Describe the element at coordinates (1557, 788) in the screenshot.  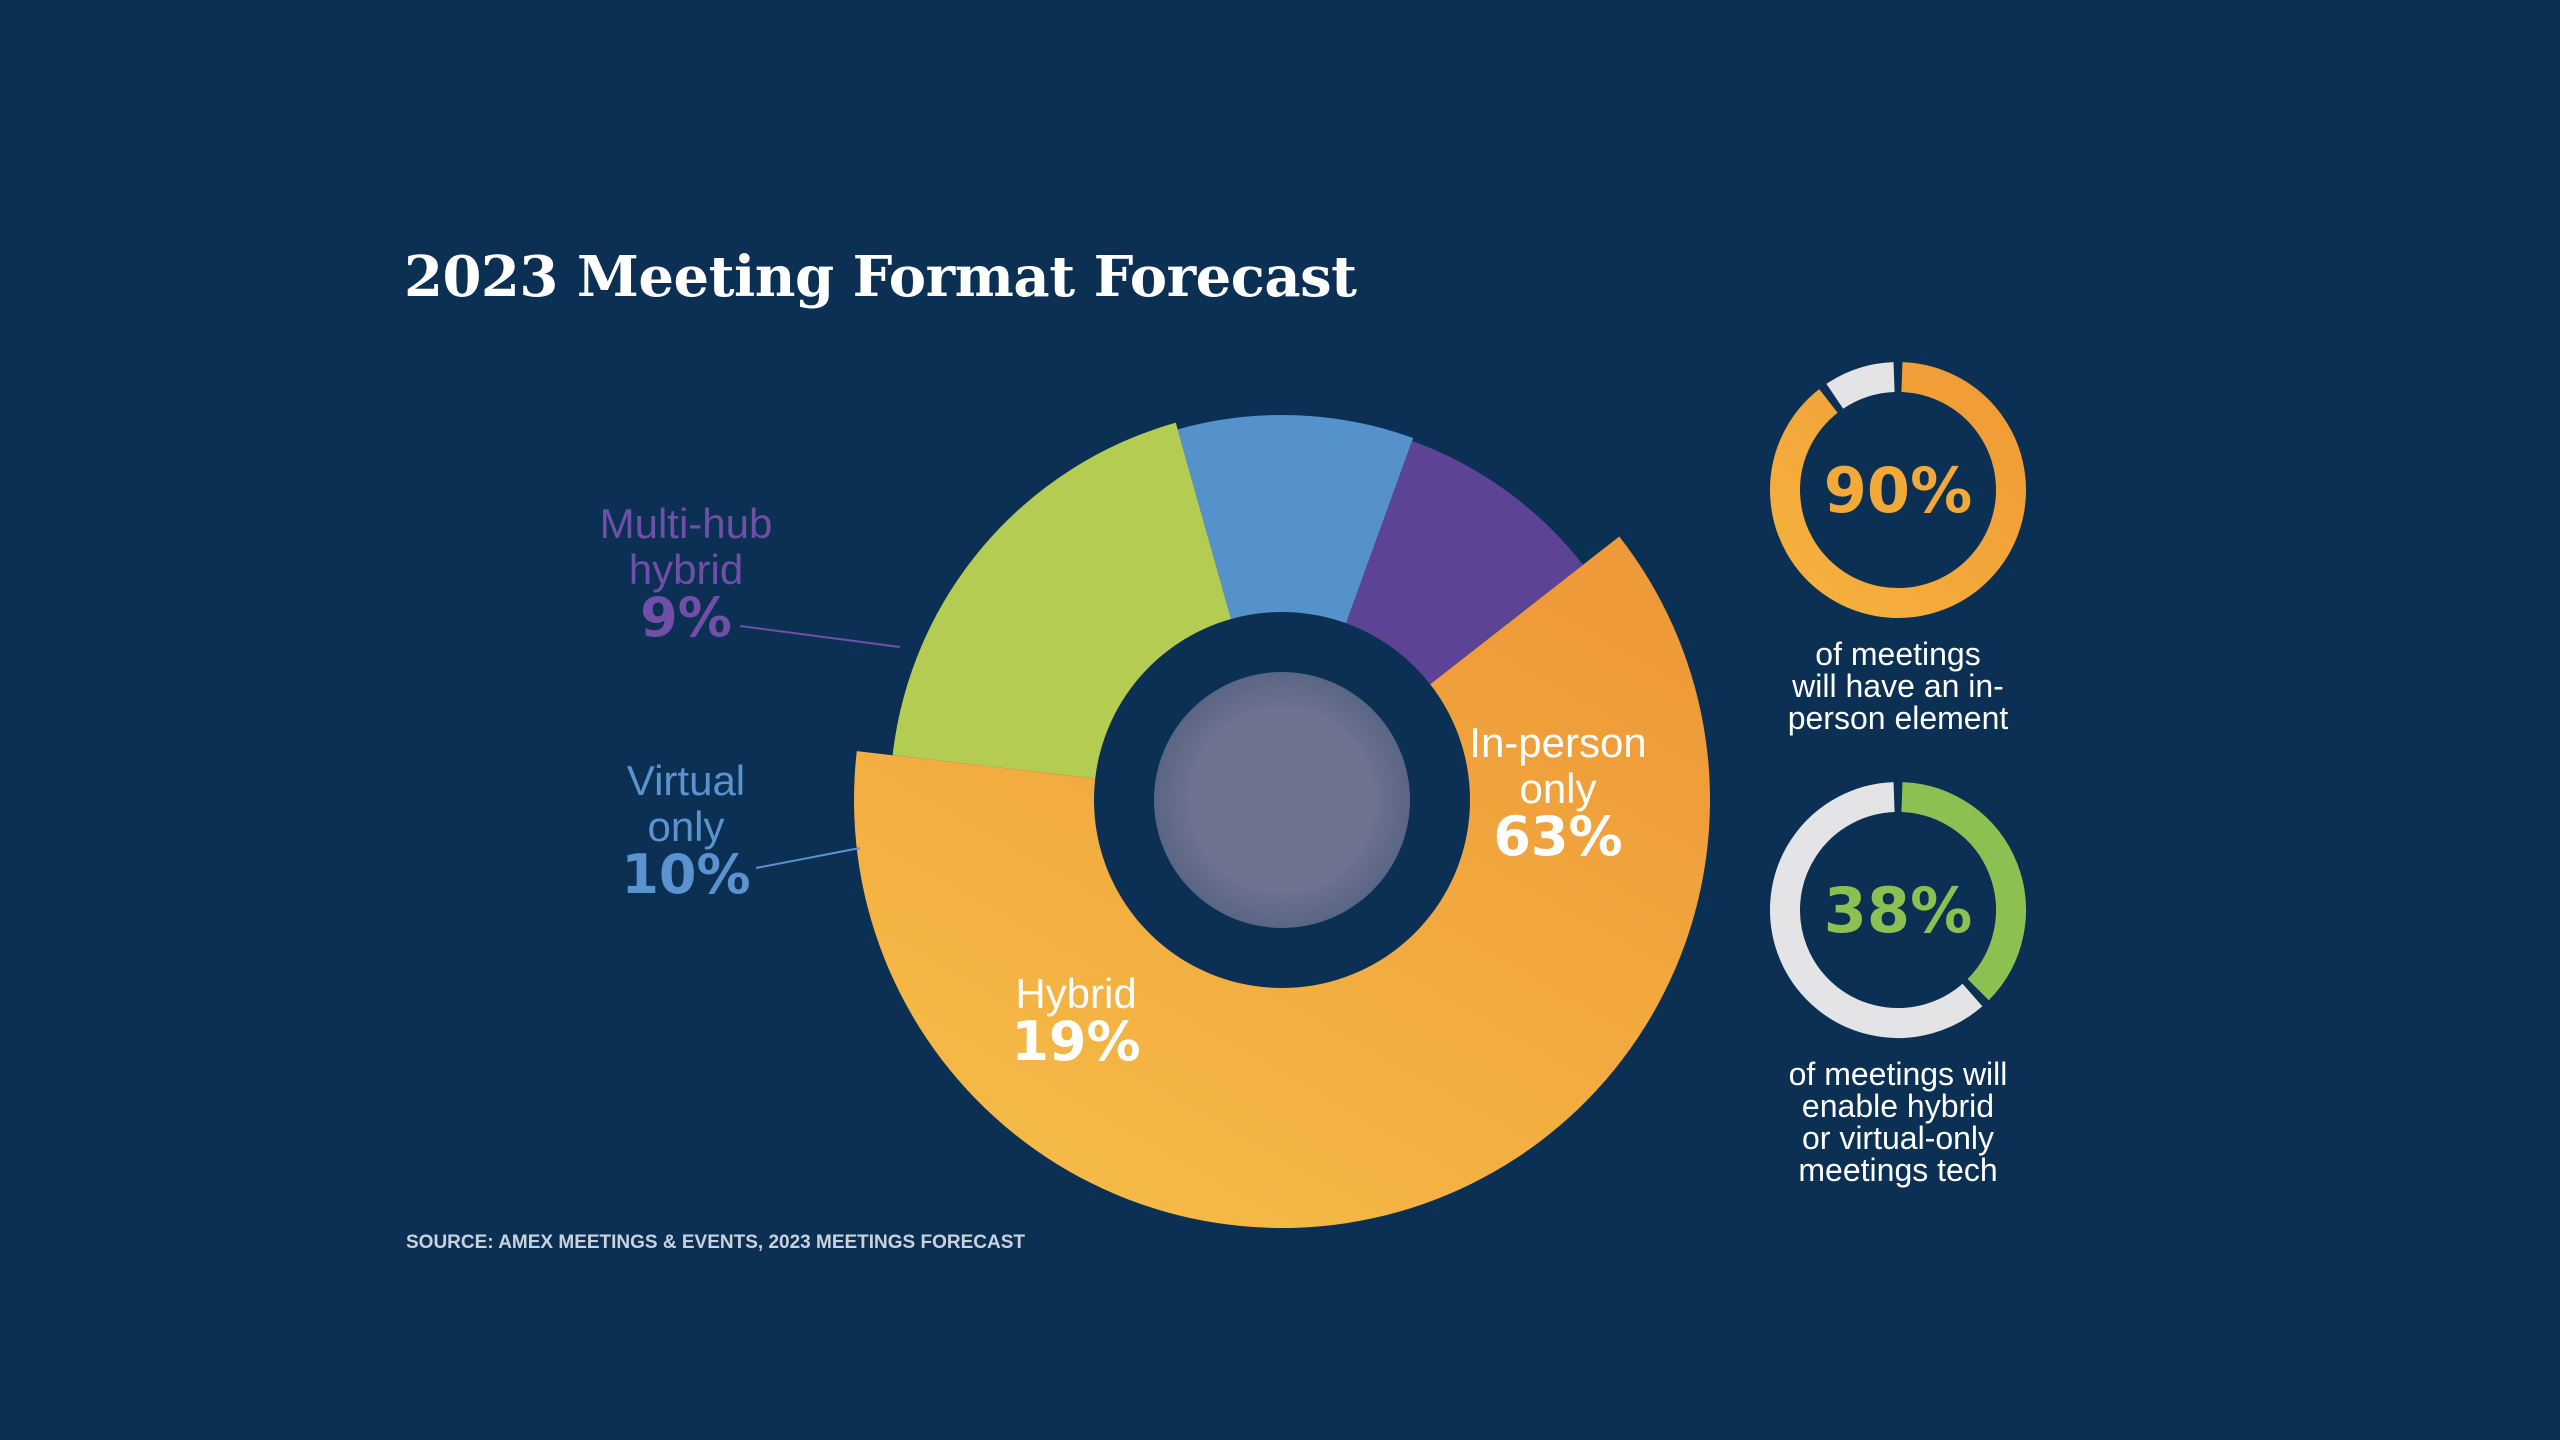
I see `slice-label-in-person-only-line-2: only` at that location.